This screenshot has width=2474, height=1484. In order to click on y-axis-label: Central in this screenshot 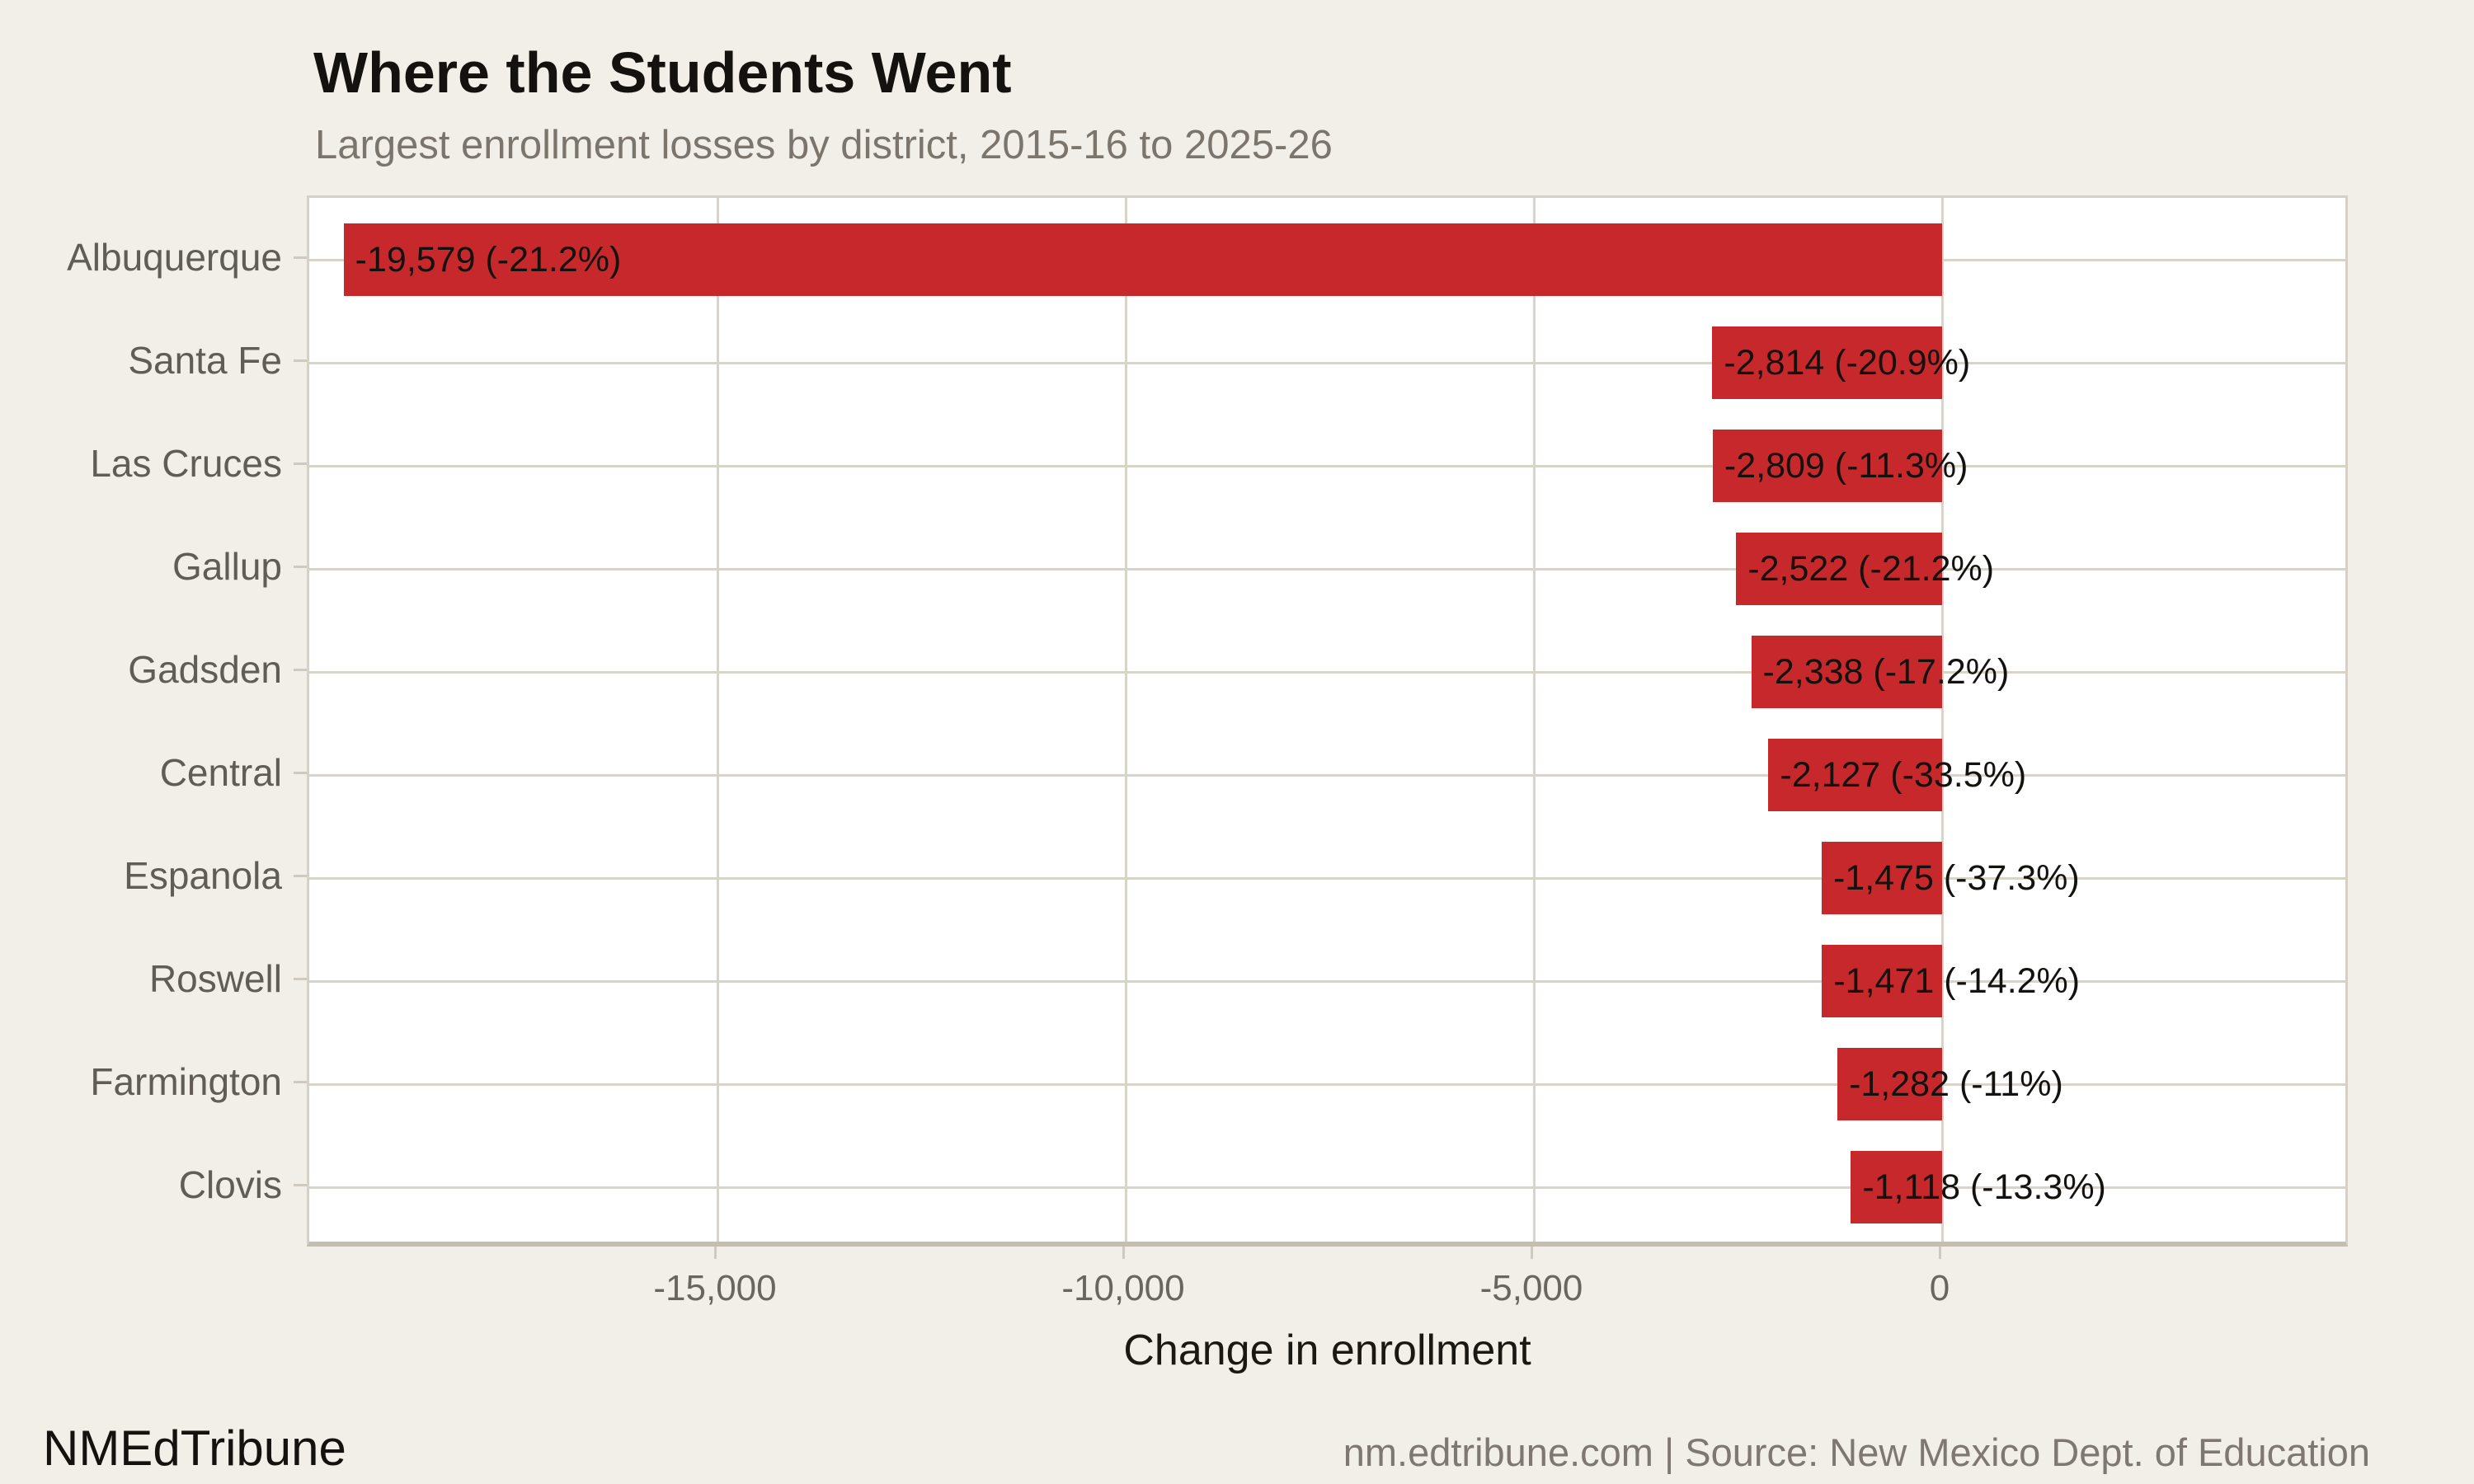, I will do `click(220, 772)`.